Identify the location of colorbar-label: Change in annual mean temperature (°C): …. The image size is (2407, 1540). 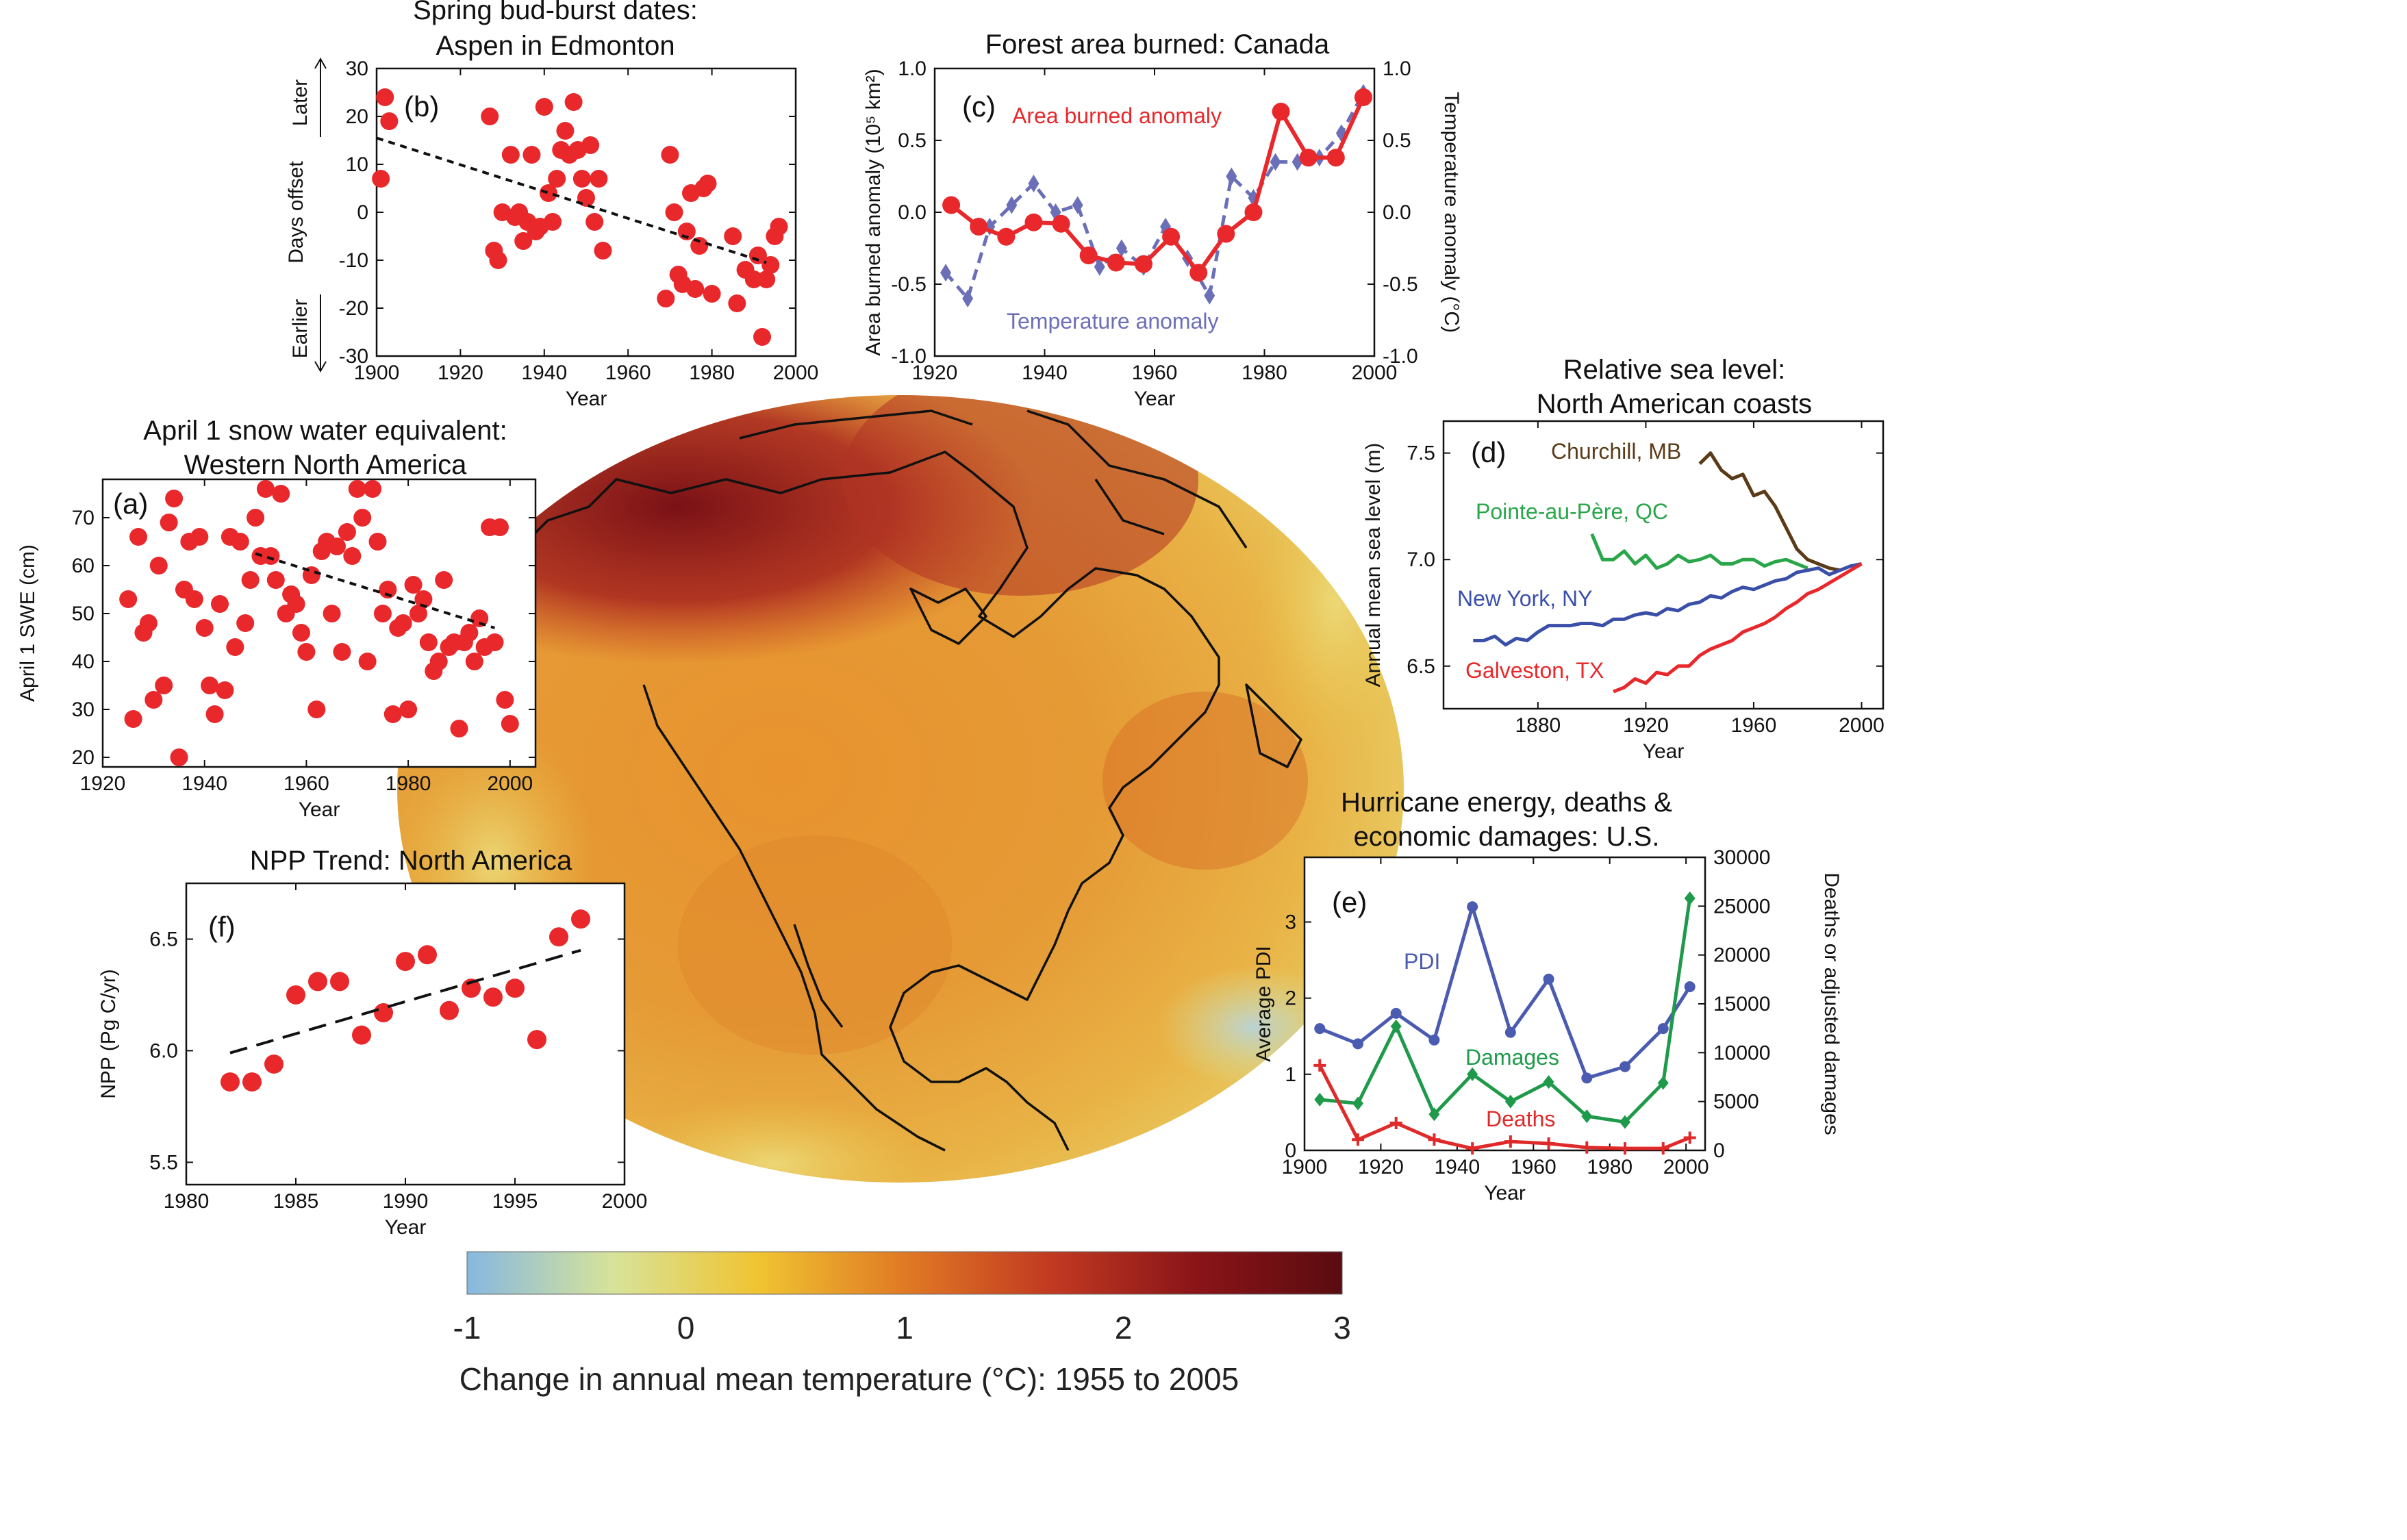
(849, 1379).